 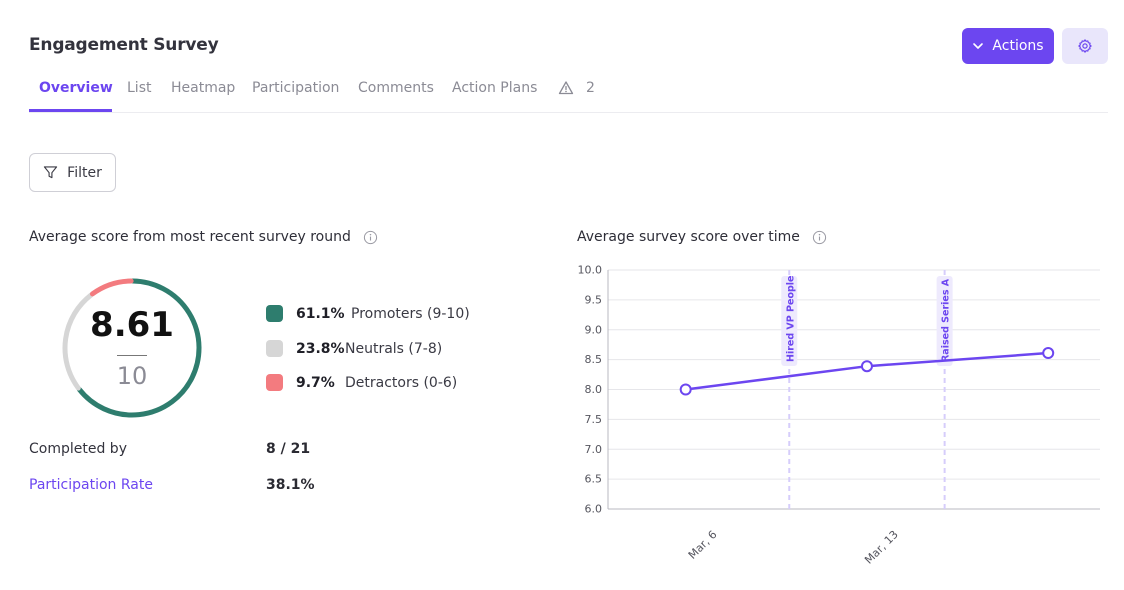 I want to click on y-tick-label: 9.0, so click(x=594, y=329).